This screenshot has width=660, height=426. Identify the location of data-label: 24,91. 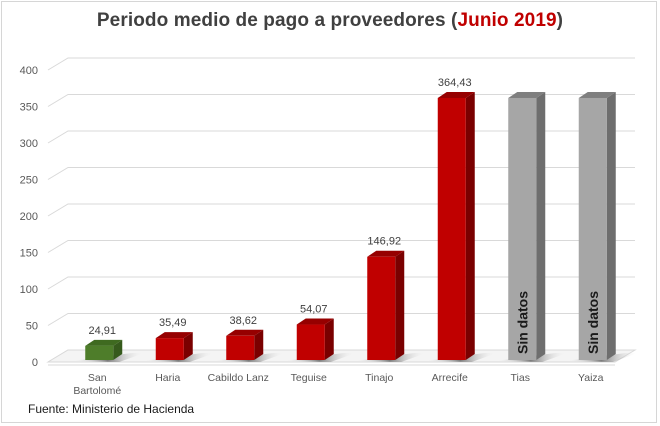
(102, 331).